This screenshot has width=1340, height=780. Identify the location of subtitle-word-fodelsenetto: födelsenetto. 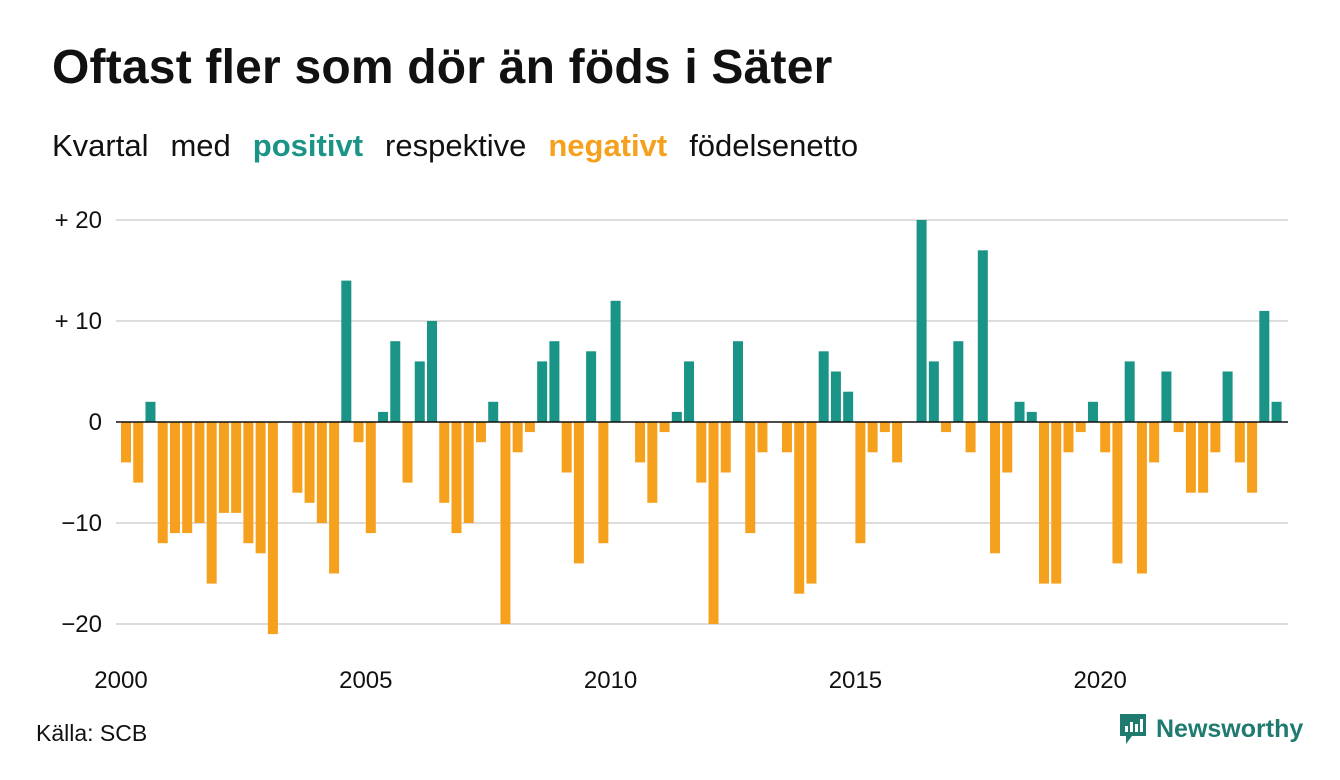
(774, 145).